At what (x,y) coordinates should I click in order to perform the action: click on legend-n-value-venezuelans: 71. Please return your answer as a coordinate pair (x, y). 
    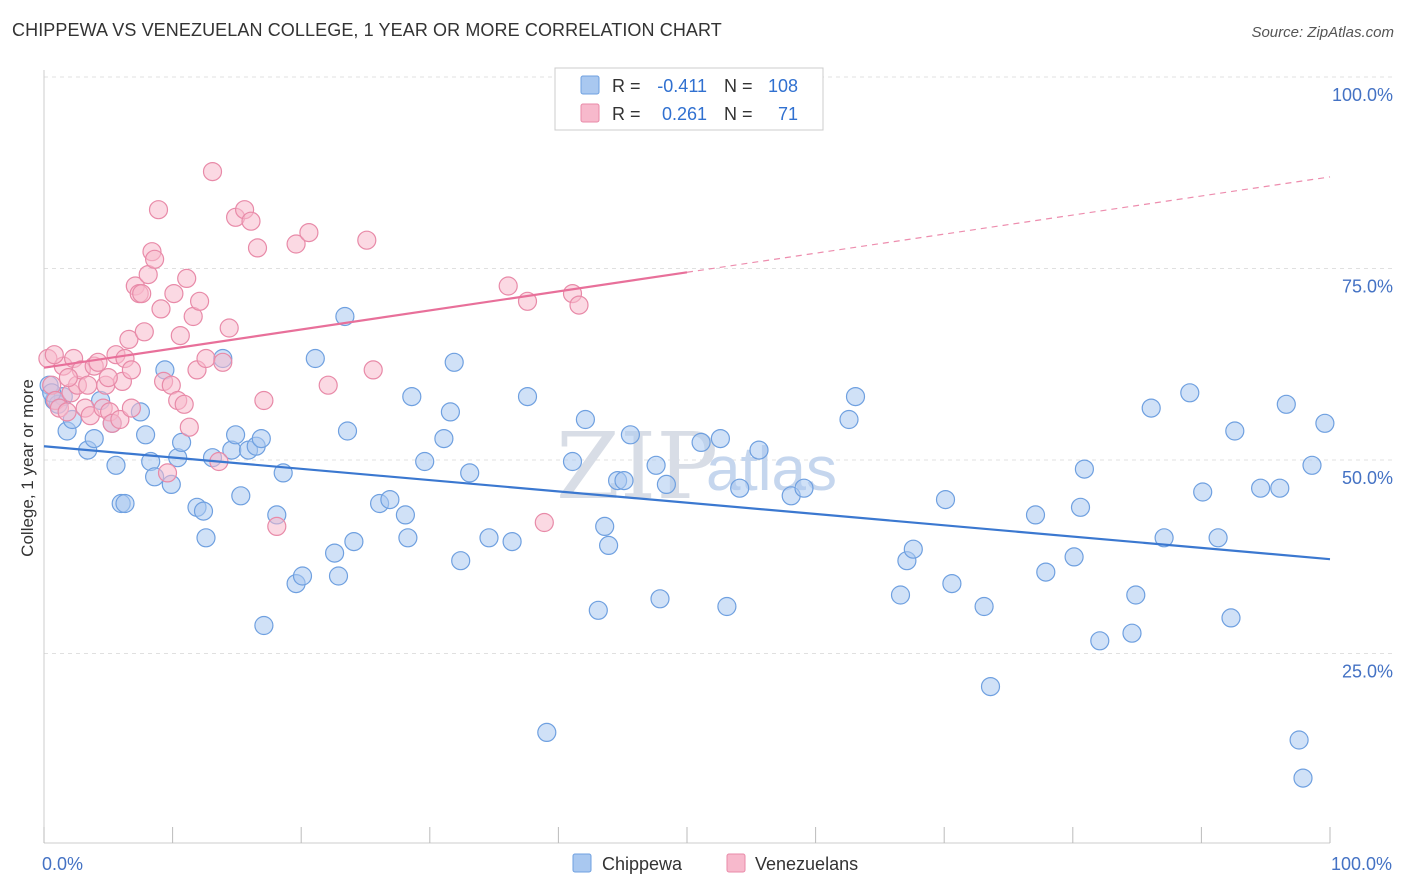
    Looking at the image, I should click on (788, 114).